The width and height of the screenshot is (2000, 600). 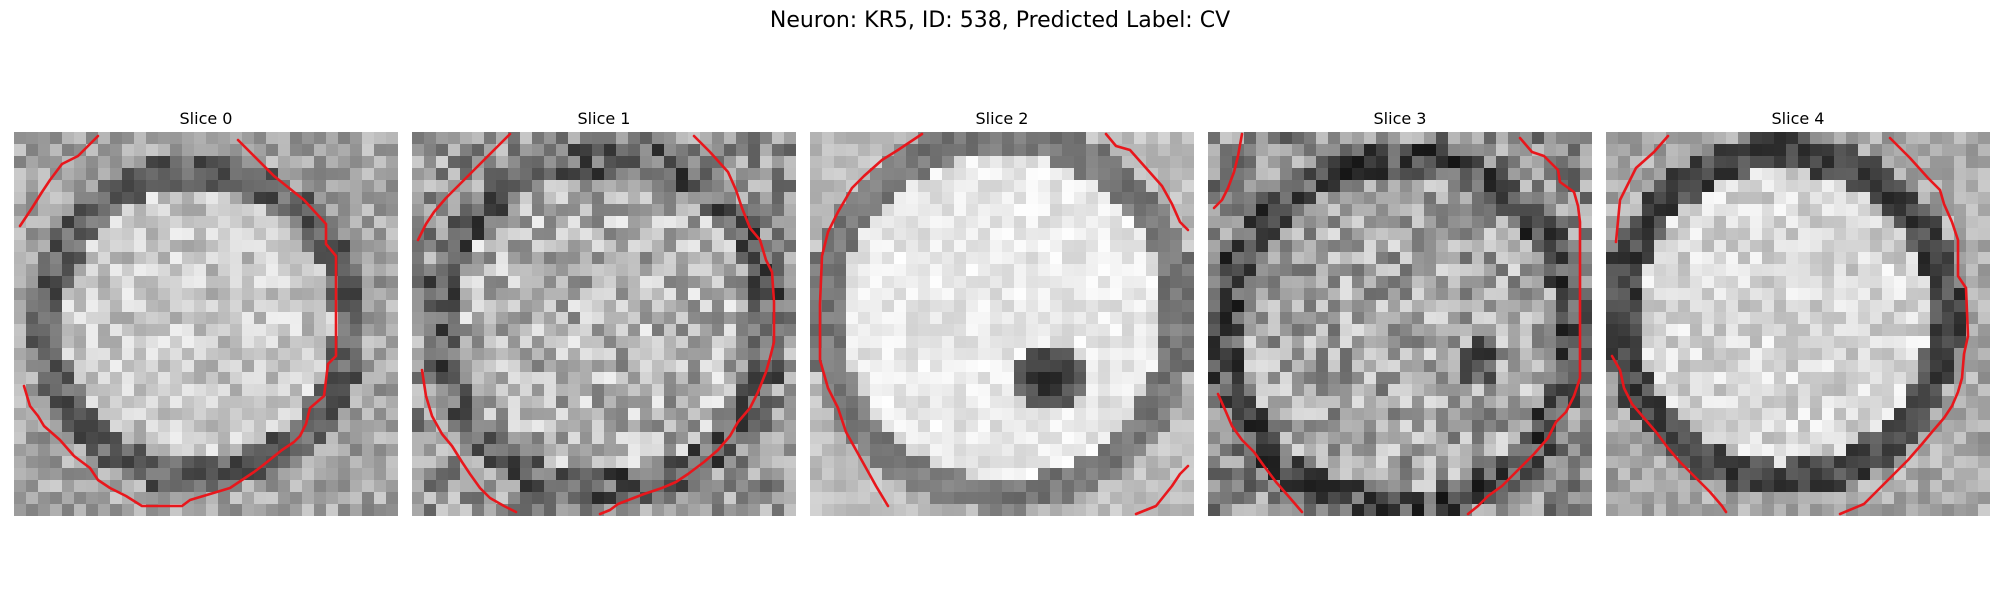 I want to click on slice-title: Slice 0, so click(x=206, y=118).